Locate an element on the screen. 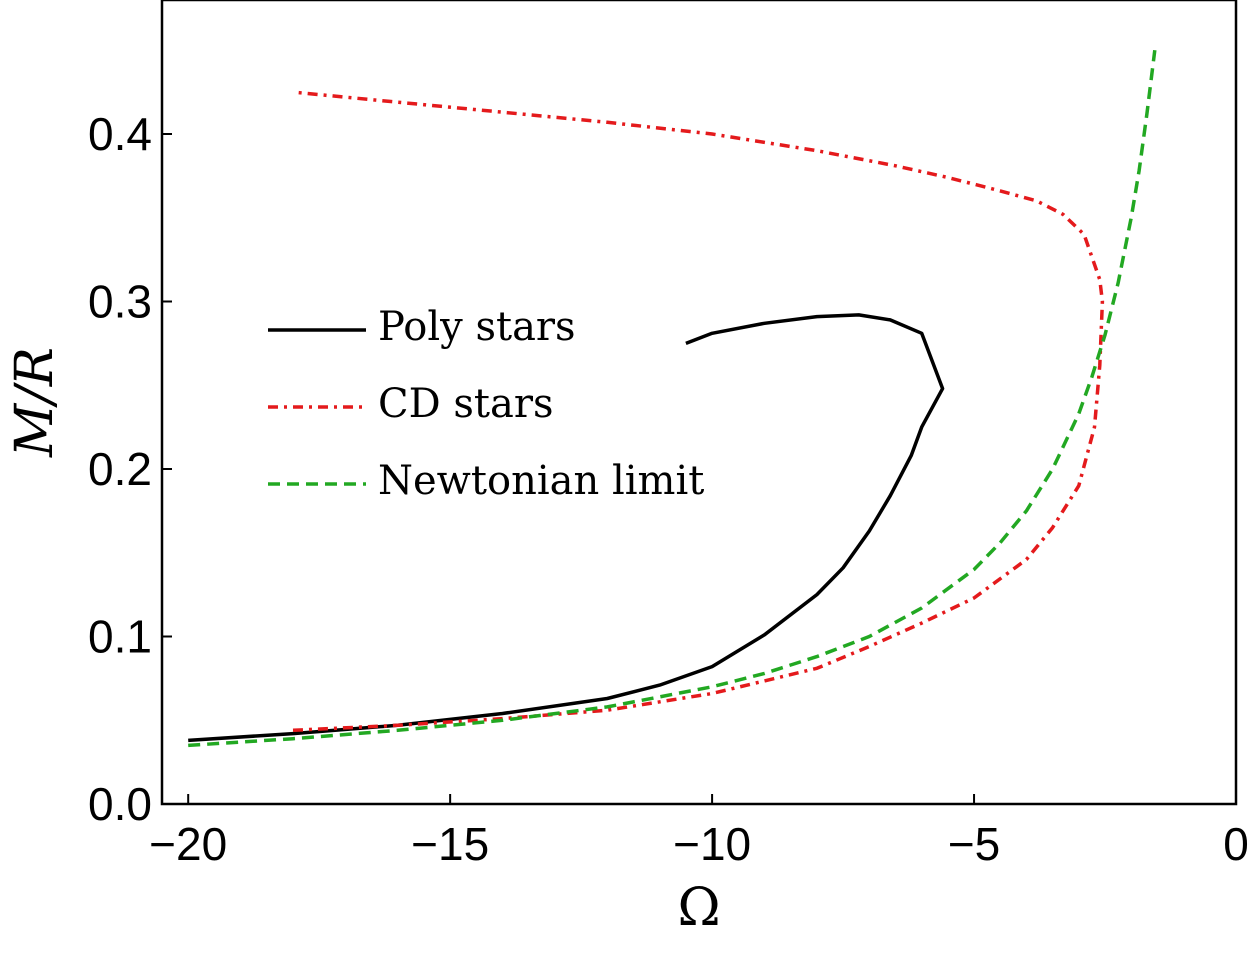 The width and height of the screenshot is (1250, 955). y-tick-label: 0.3 is located at coordinates (120, 302).